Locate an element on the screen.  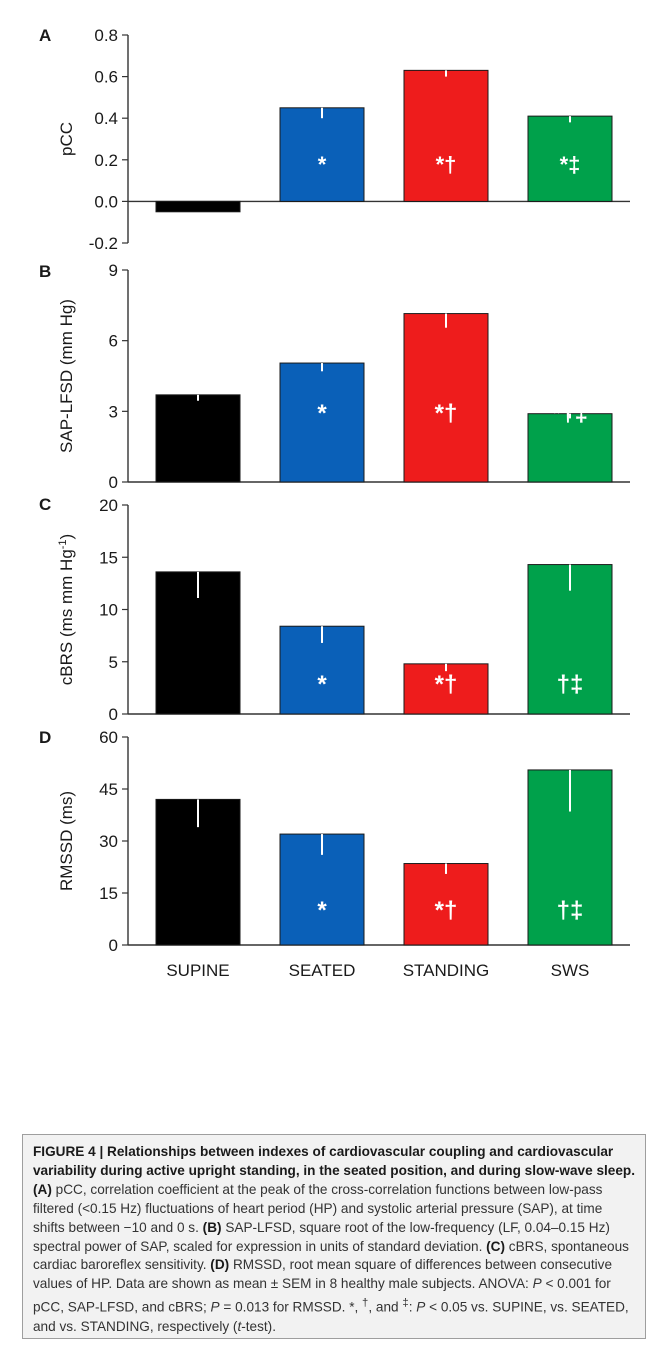
panel-letter: C is located at coordinates (45, 504).